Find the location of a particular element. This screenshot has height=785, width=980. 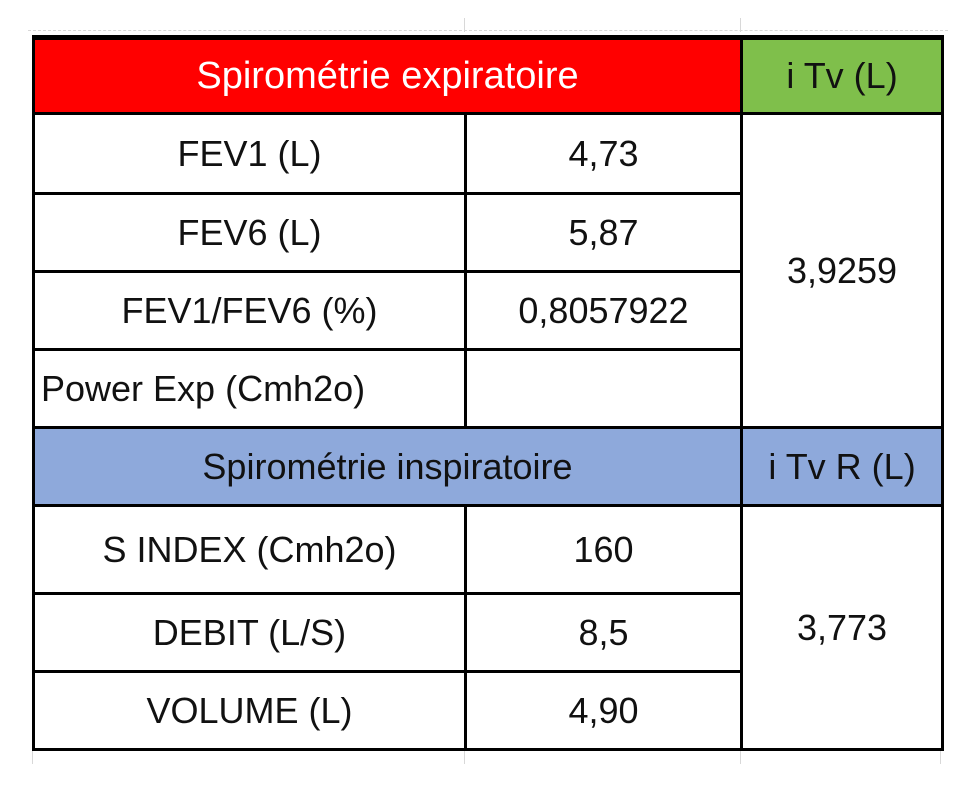

inspiratory-title-cell: Spirométrie inspiratoire is located at coordinates (387, 466).